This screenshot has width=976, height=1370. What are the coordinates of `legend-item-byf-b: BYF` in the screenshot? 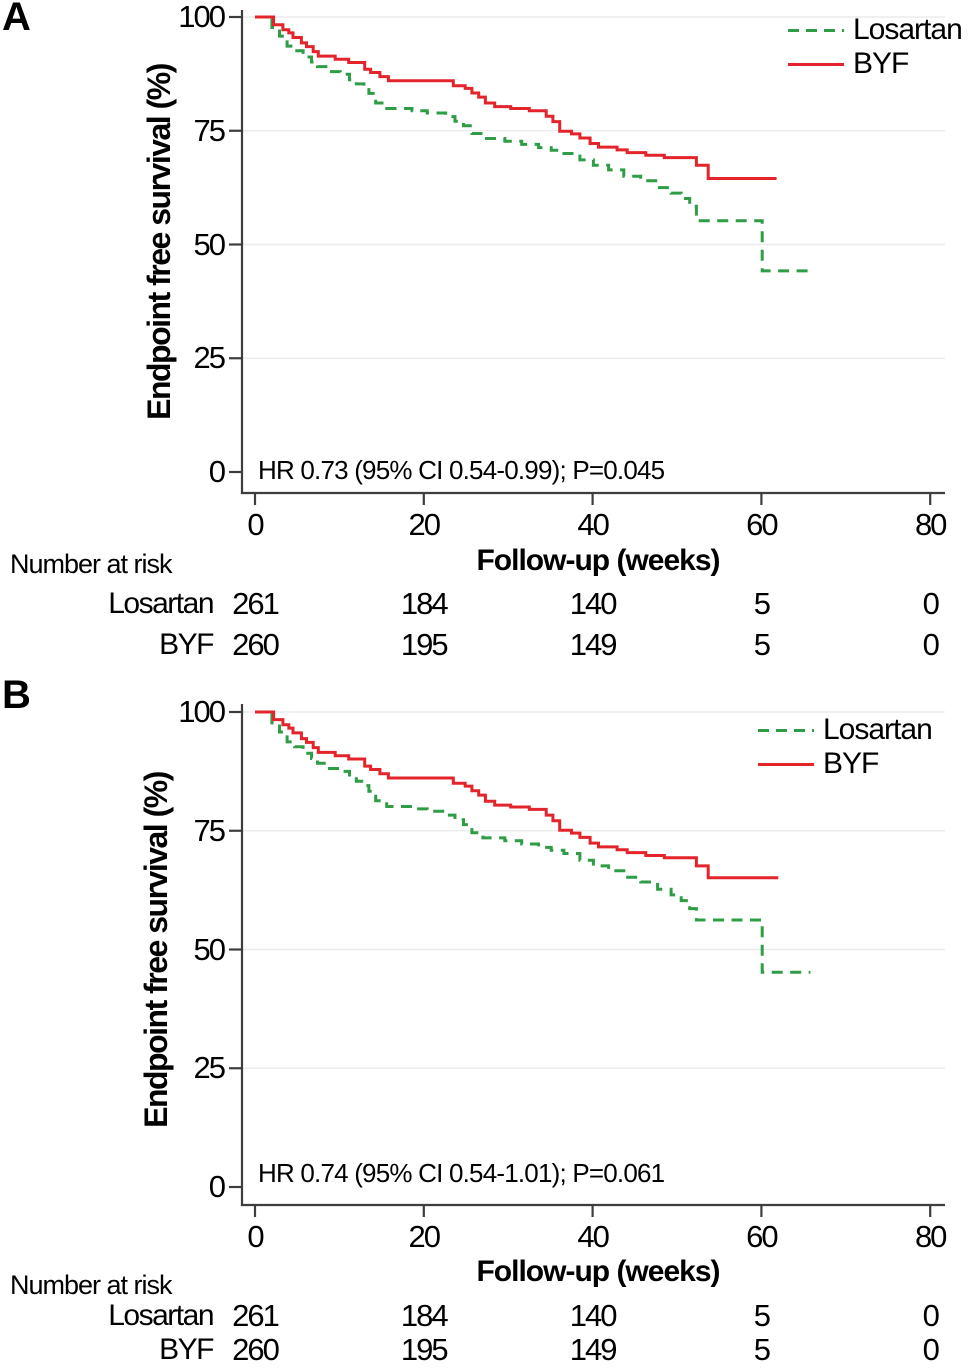 It's located at (845, 764).